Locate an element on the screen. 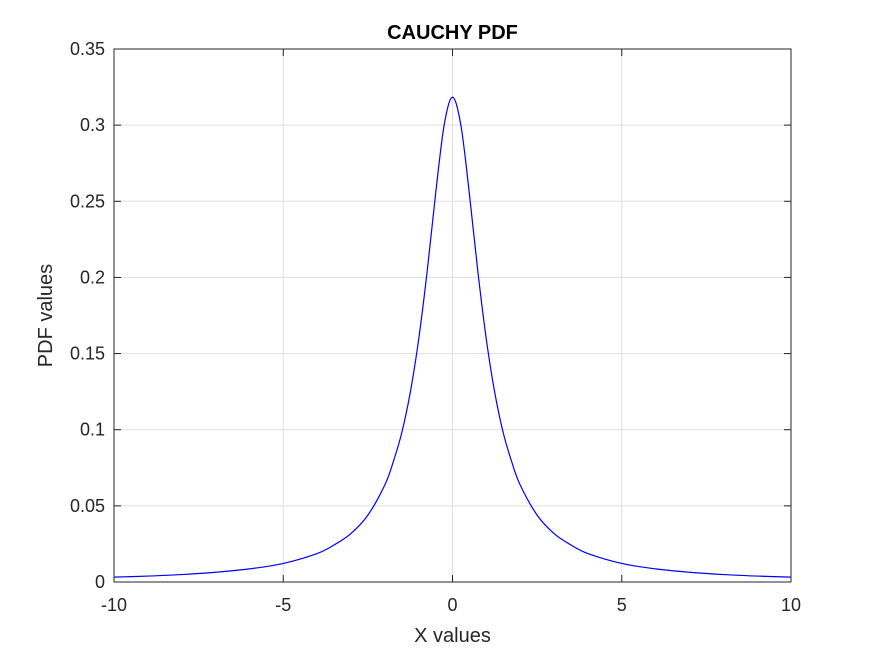 Image resolution: width=875 pixels, height=661 pixels. y-tick-label: 0.35 is located at coordinates (87, 49).